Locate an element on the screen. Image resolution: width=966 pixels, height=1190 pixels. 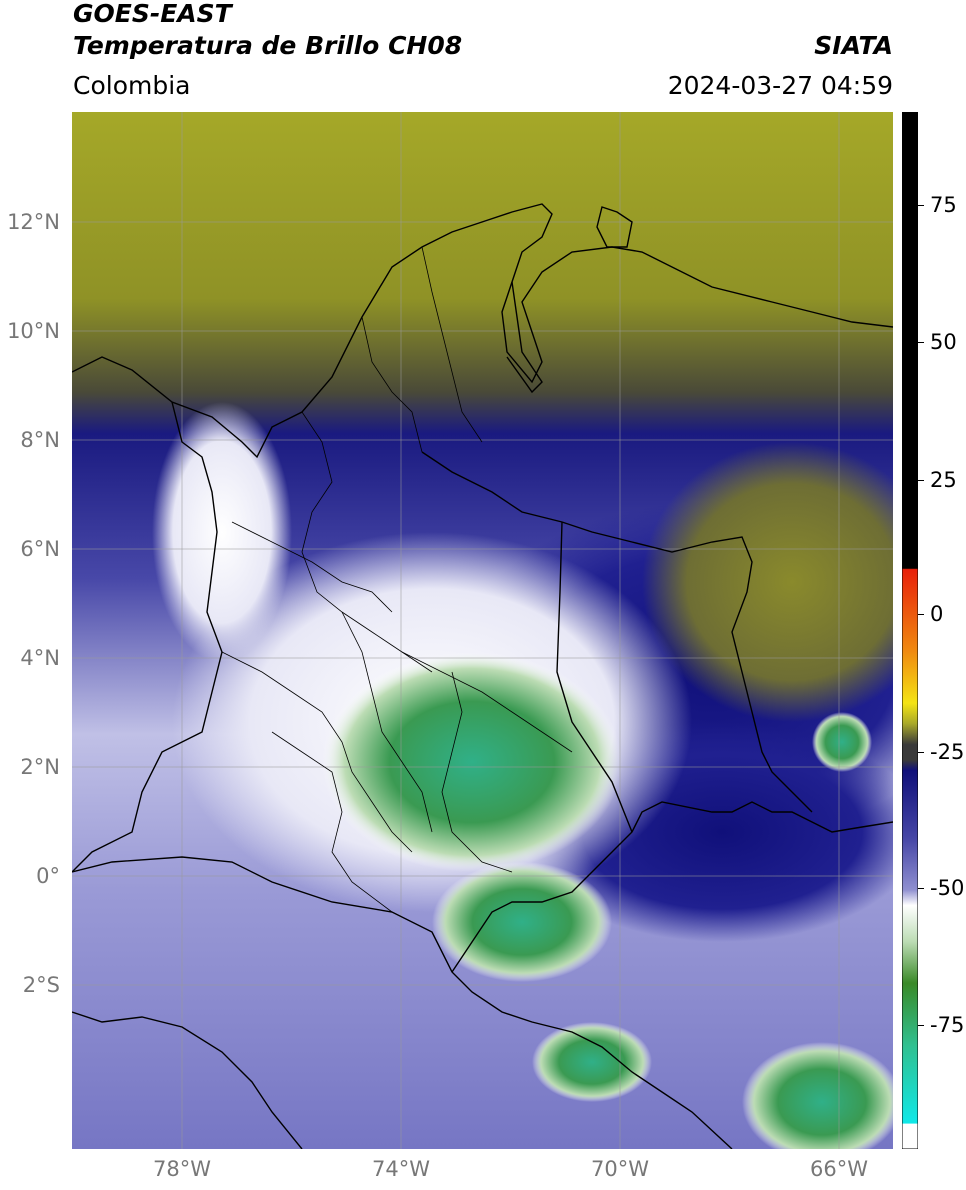
source-label: SIATA is located at coordinates (853, 45).